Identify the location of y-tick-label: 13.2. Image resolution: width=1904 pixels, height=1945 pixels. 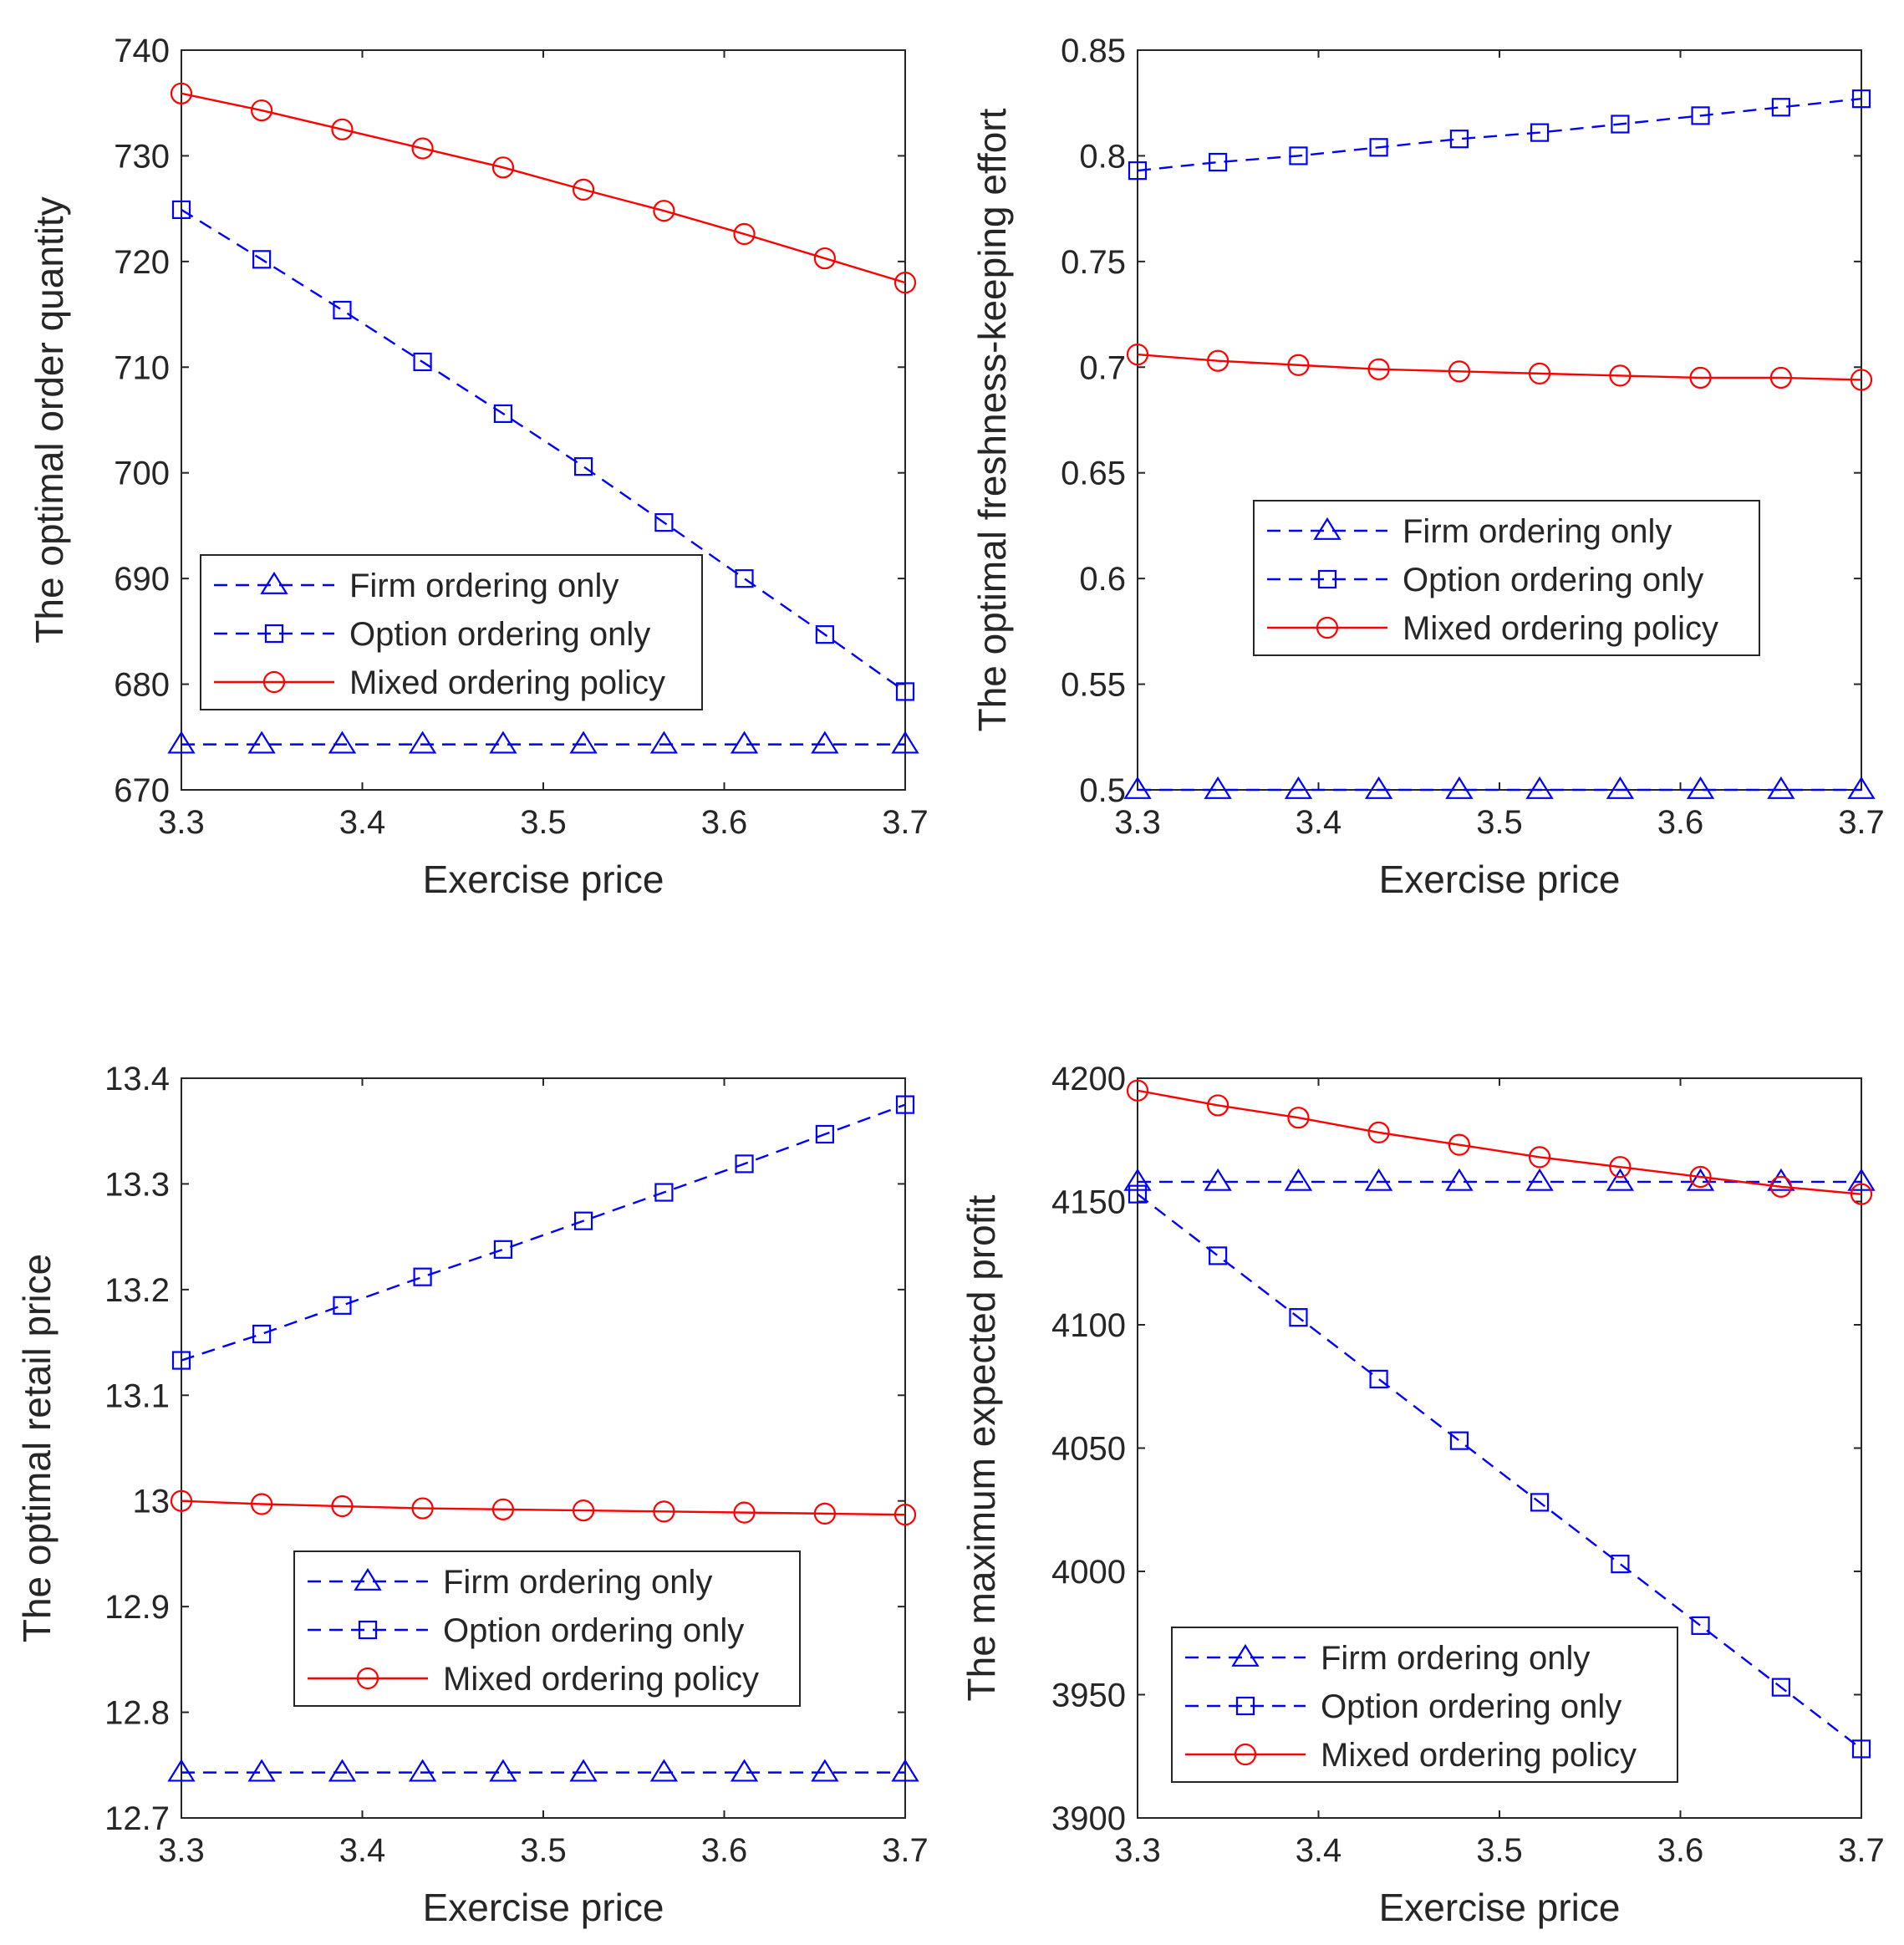
(137, 1290).